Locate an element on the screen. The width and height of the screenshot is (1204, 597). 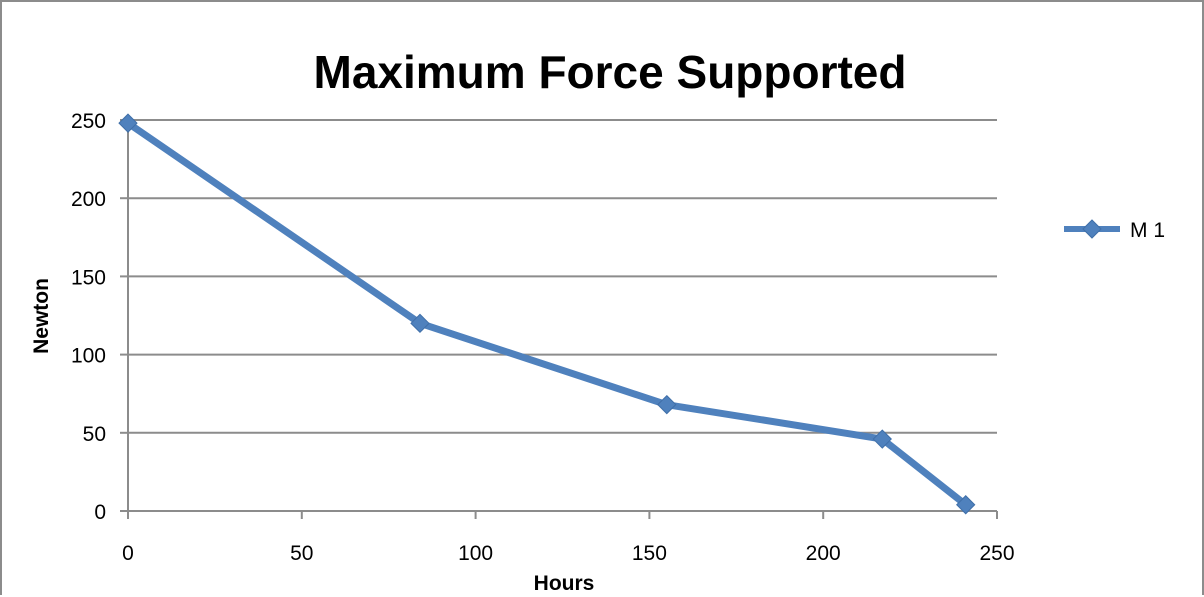
x-tick-labels: 0 50 100 150 200 250 is located at coordinates (568, 553).